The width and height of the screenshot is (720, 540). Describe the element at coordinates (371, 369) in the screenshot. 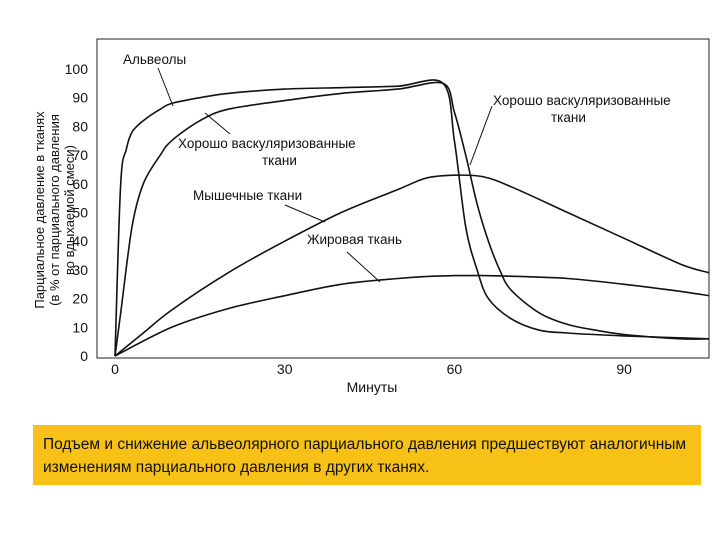

I see `x-tick-labels: 0 30 60 90` at that location.